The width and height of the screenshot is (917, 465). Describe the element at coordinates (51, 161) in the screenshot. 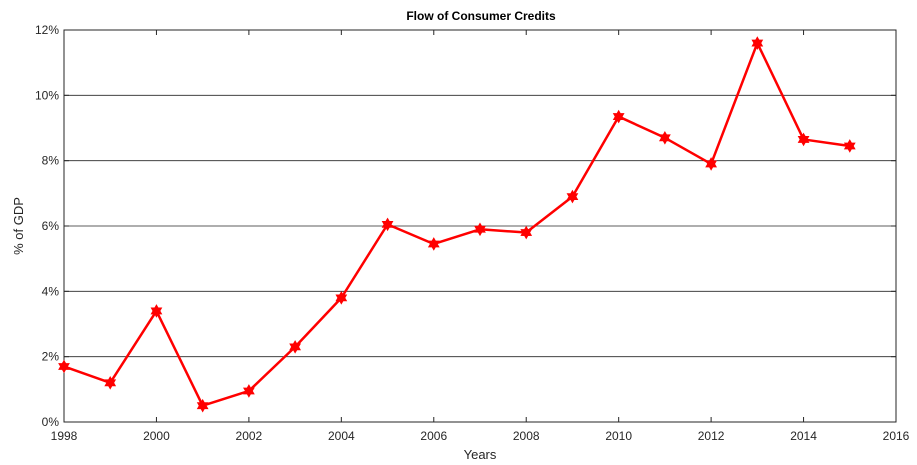

I see `y-tick-label: 8%` at that location.